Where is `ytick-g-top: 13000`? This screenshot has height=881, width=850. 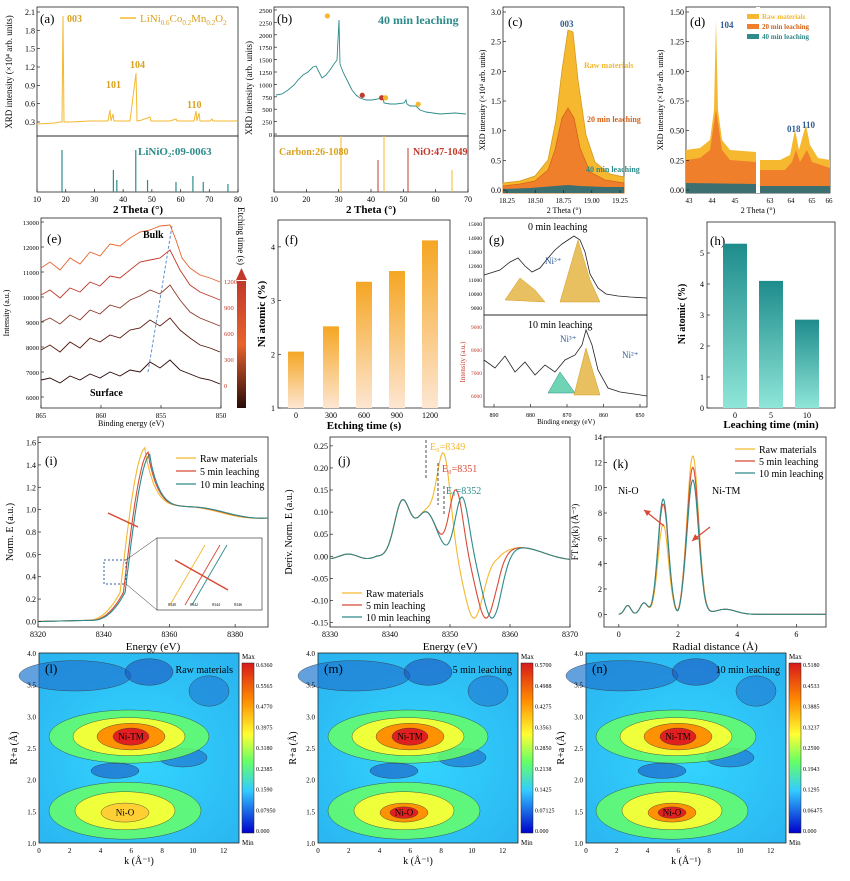
ytick-g-top: 13000 is located at coordinates (475, 253).